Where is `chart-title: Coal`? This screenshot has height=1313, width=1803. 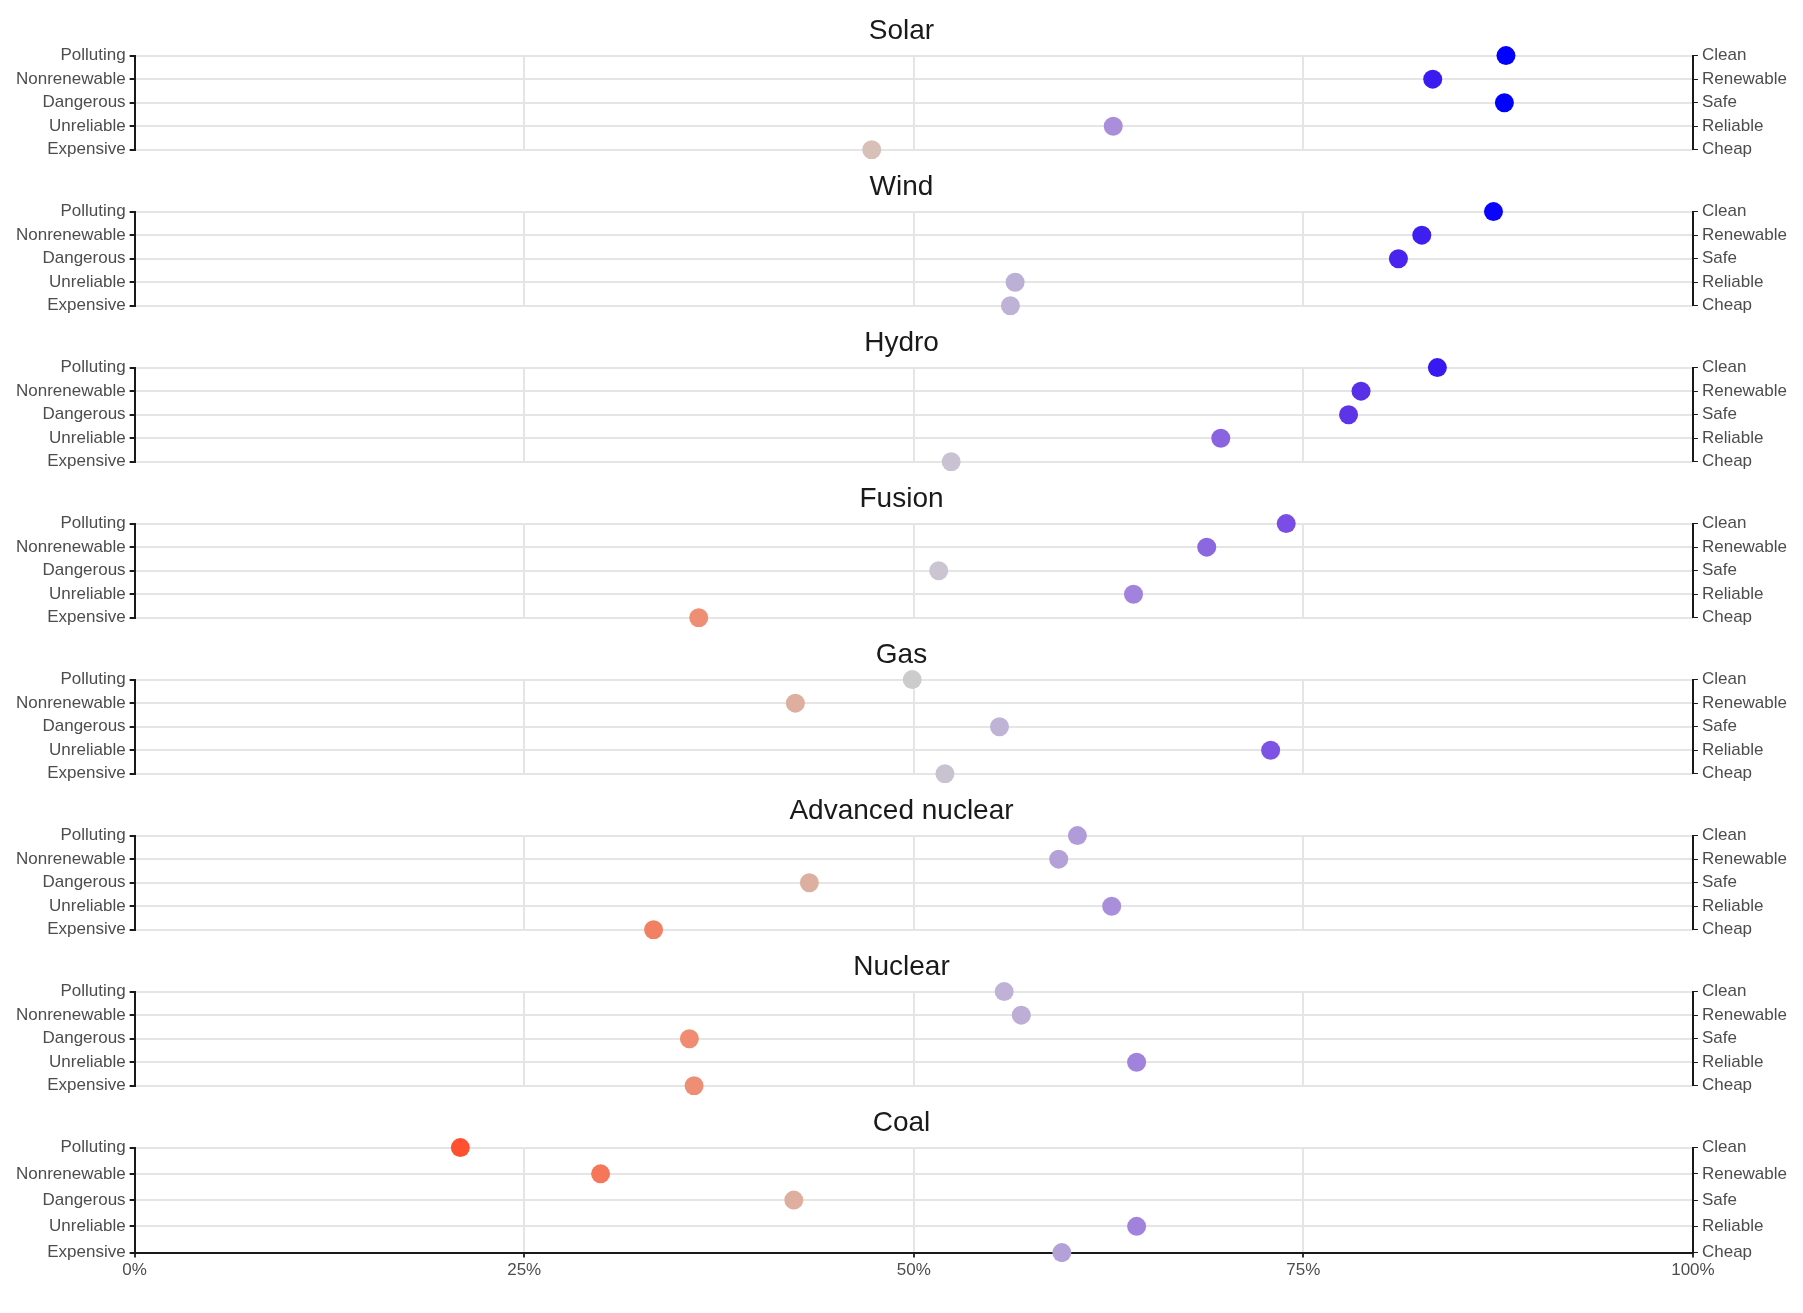 chart-title: Coal is located at coordinates (901, 1121).